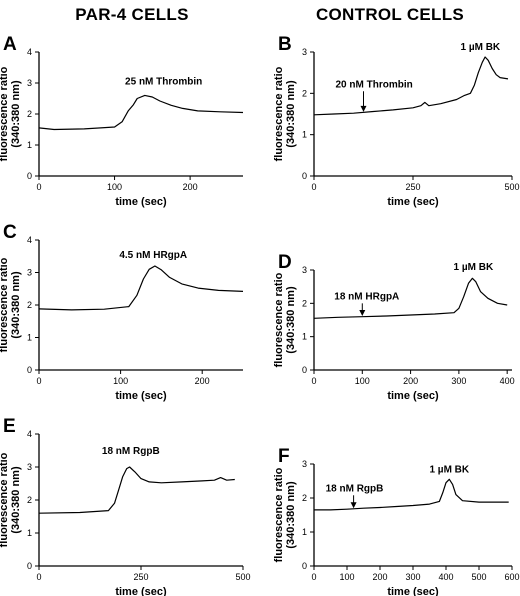 The width and height of the screenshot is (520, 596). What do you see at coordinates (141, 591) in the screenshot?
I see `chart-e-x-axis-label: time (sec)` at bounding box center [141, 591].